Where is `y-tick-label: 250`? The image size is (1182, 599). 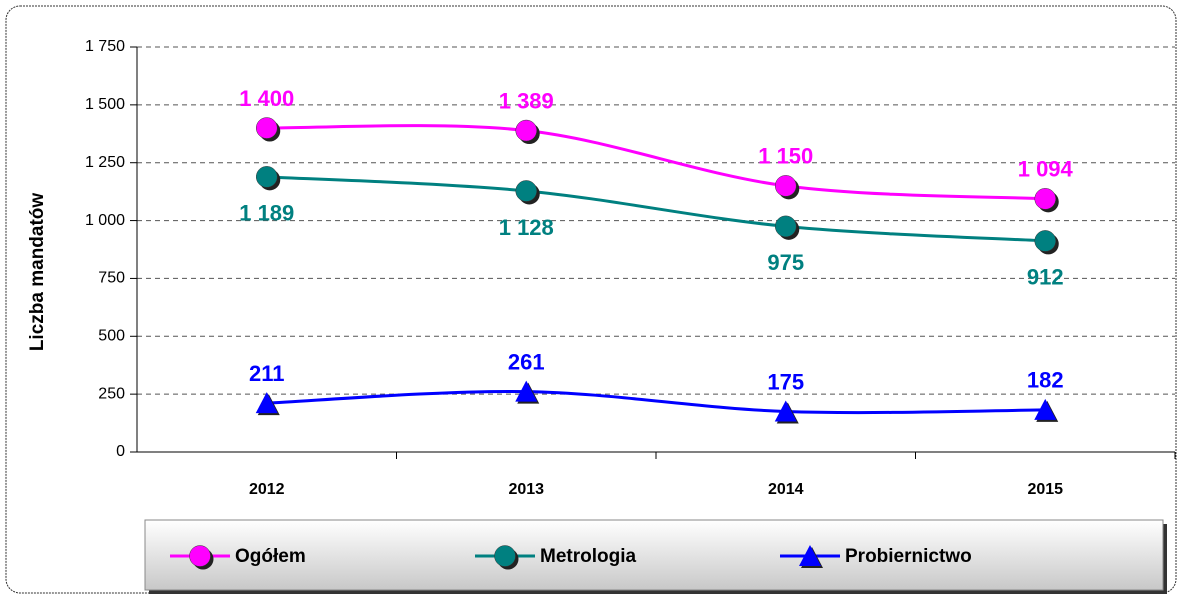 y-tick-label: 250 is located at coordinates (111, 393).